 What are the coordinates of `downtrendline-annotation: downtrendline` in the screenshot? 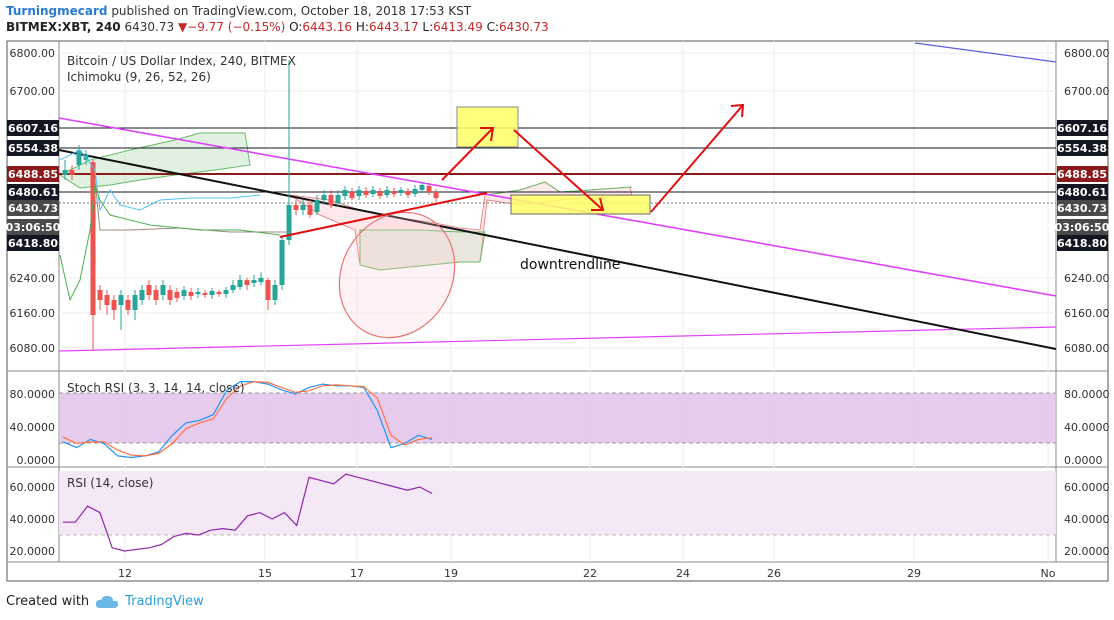 It's located at (570, 265).